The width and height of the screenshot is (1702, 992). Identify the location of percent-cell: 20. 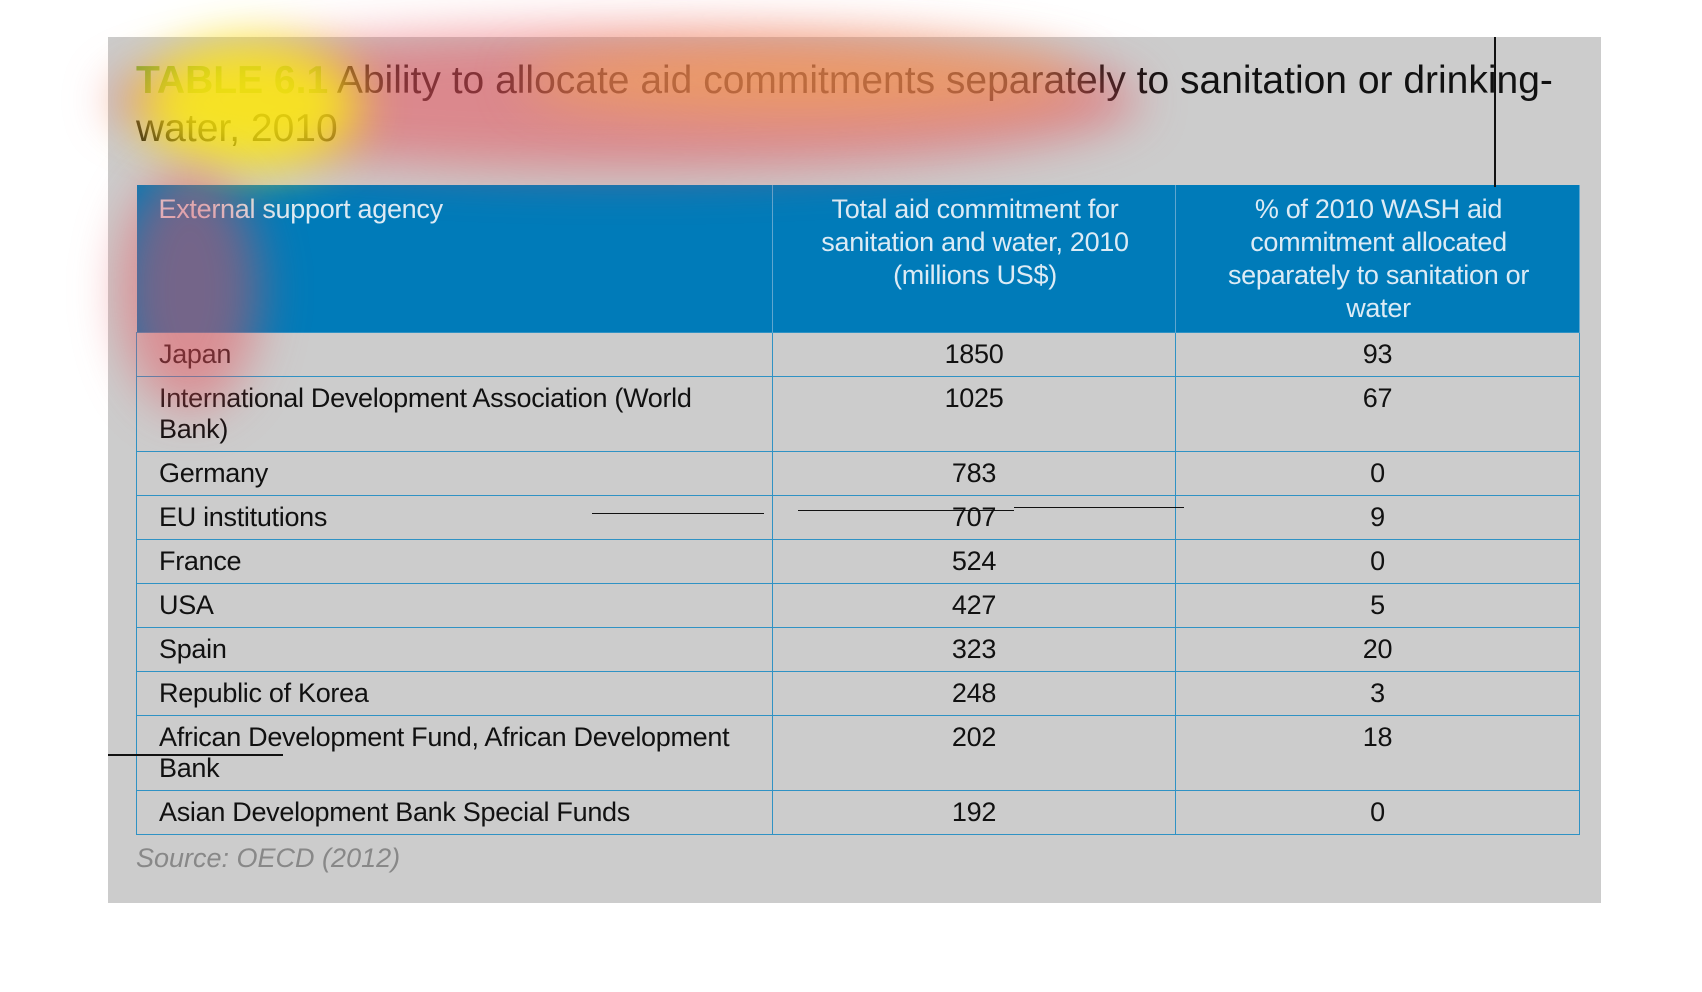
(1377, 649).